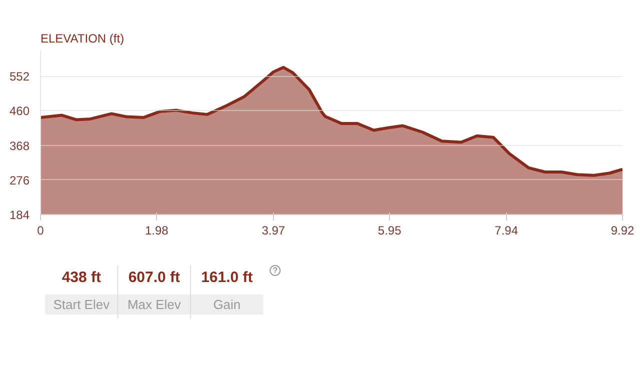 The height and width of the screenshot is (371, 640). What do you see at coordinates (19, 215) in the screenshot?
I see `y-tick-label: 184` at bounding box center [19, 215].